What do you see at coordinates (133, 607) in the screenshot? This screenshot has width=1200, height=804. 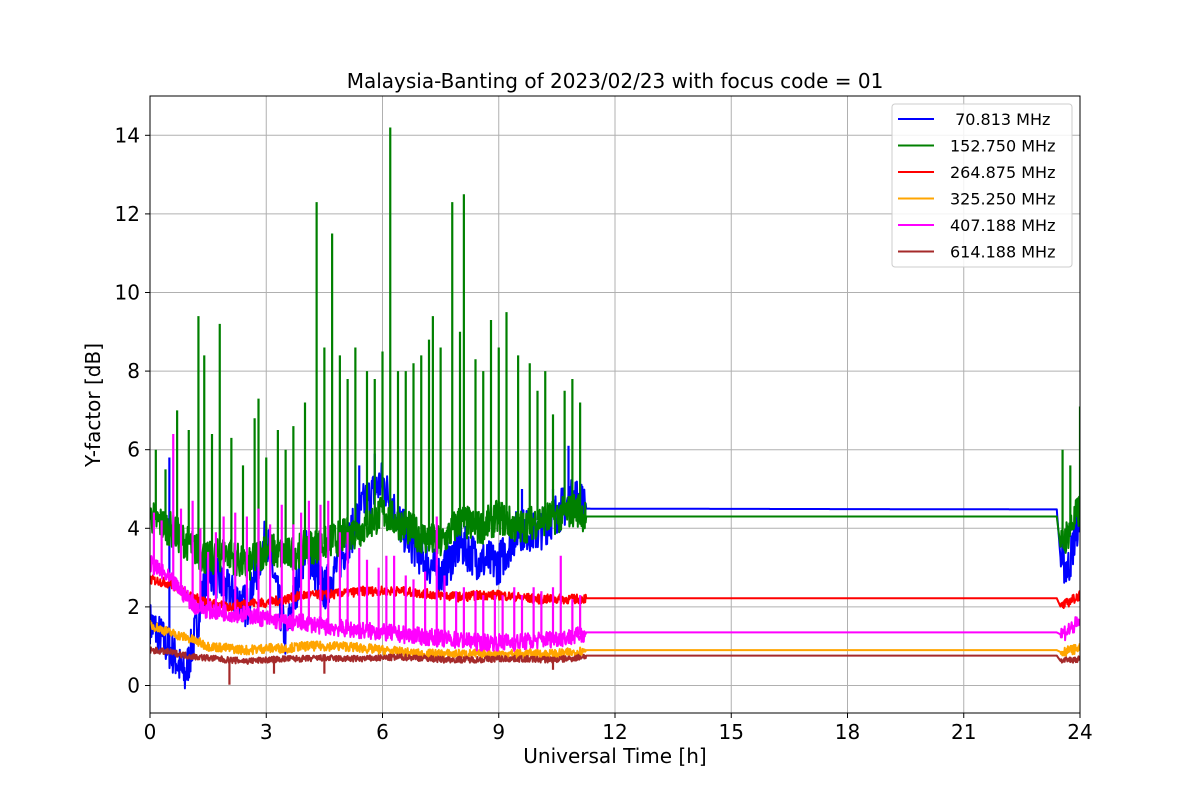 I see `y-tick-label: 2` at bounding box center [133, 607].